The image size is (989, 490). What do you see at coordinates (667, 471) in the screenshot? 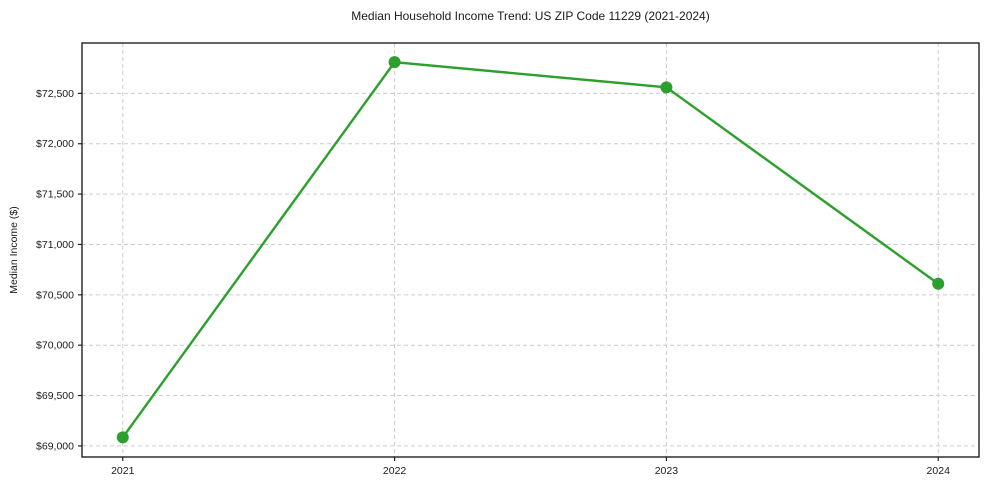
I see `x-tick-label: 2023` at bounding box center [667, 471].